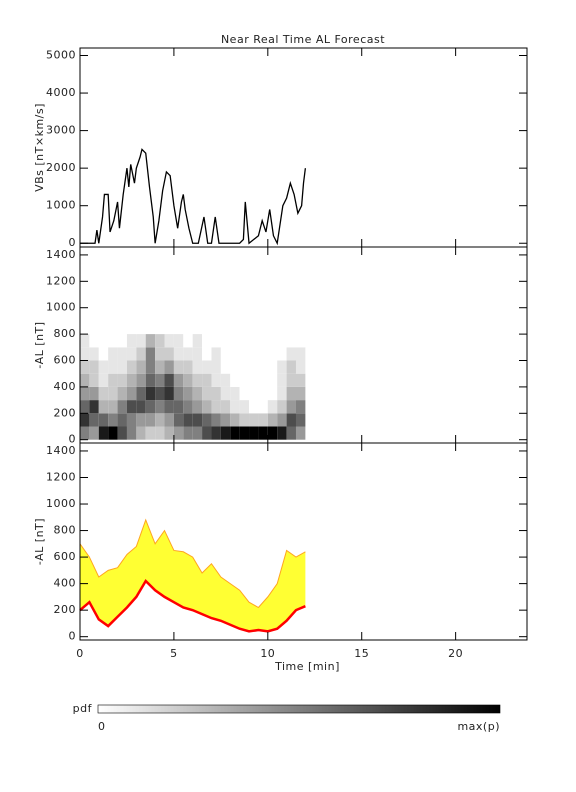 This screenshot has height=792, width=576. What do you see at coordinates (65, 556) in the screenshot?
I see `y-tick-label: 600` at bounding box center [65, 556].